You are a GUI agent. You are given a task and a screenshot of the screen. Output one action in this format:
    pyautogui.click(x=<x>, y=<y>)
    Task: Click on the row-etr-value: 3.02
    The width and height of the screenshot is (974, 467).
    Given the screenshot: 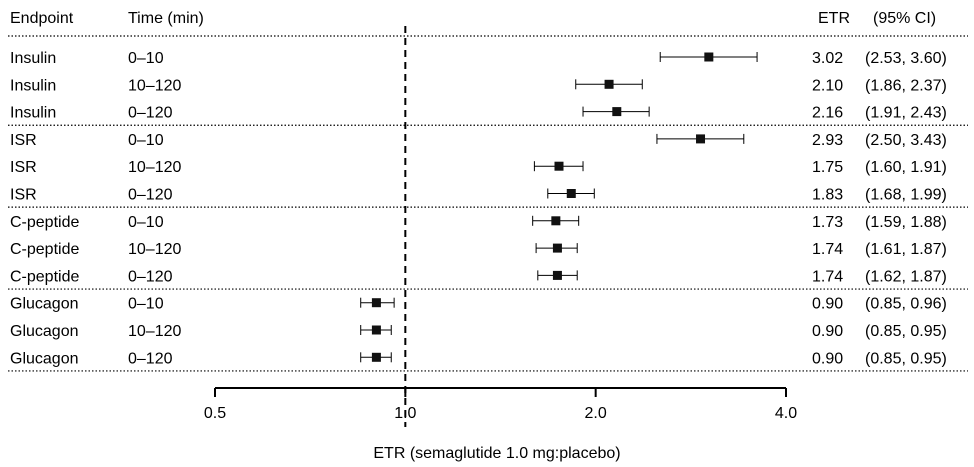 What is the action you would take?
    pyautogui.click(x=827, y=58)
    